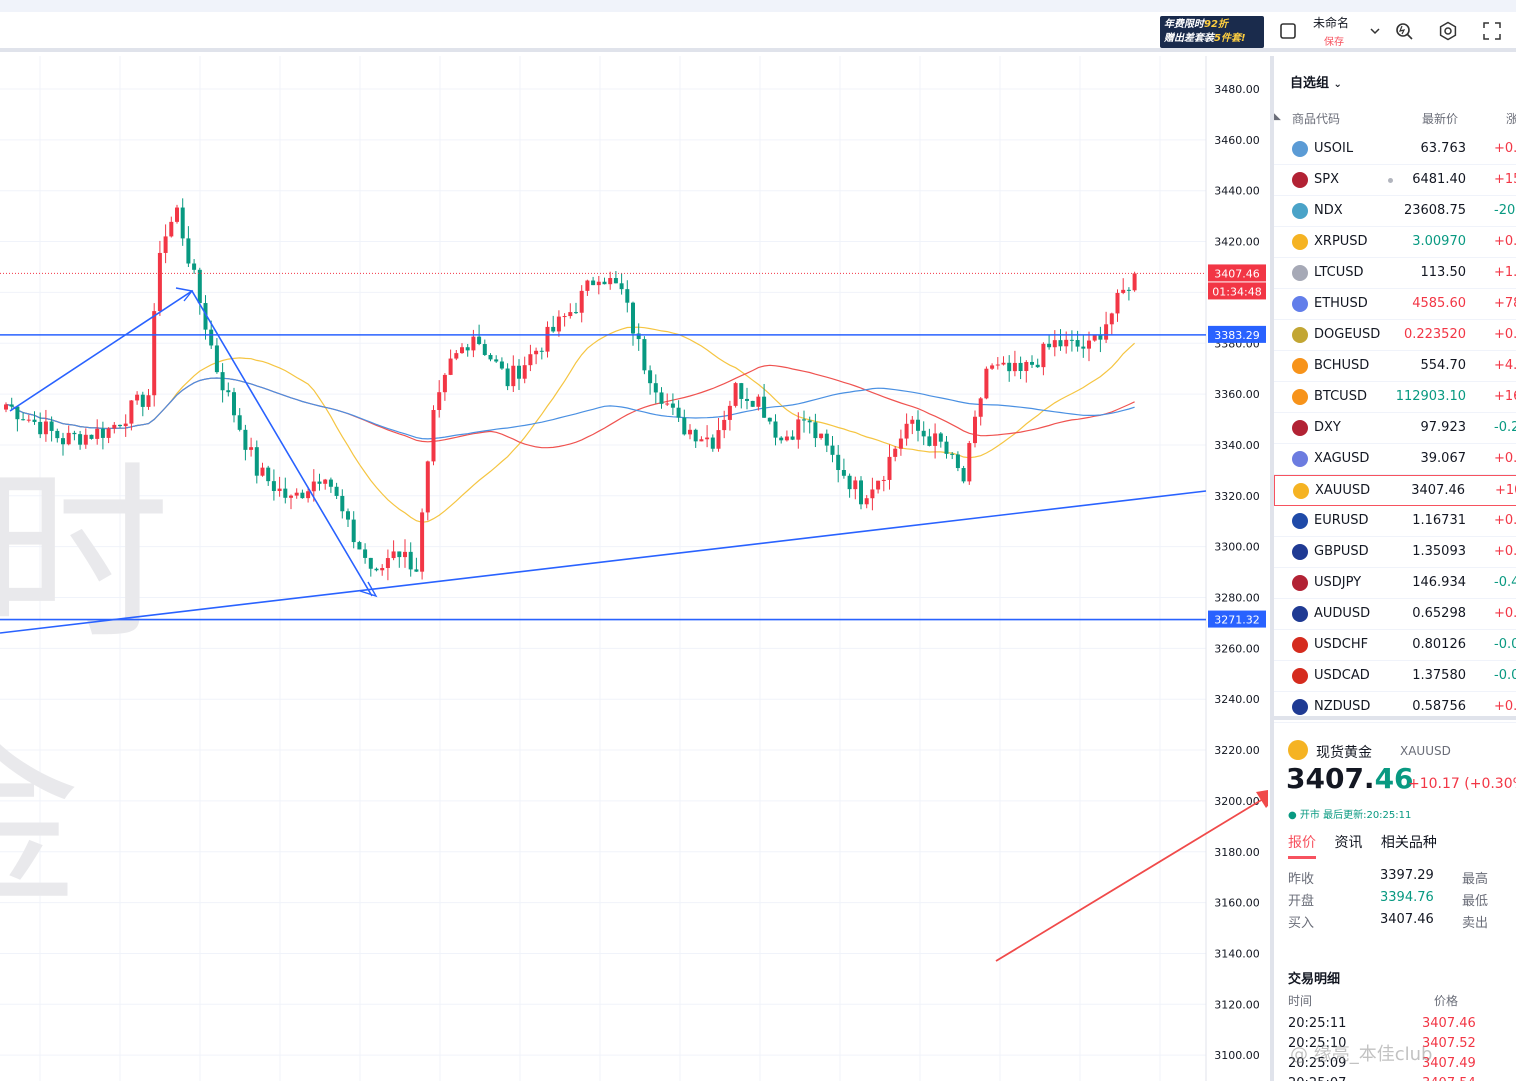 This screenshot has width=1516, height=1081. Describe the element at coordinates (1237, 140) in the screenshot. I see `price-axis-label: 3460.00` at that location.